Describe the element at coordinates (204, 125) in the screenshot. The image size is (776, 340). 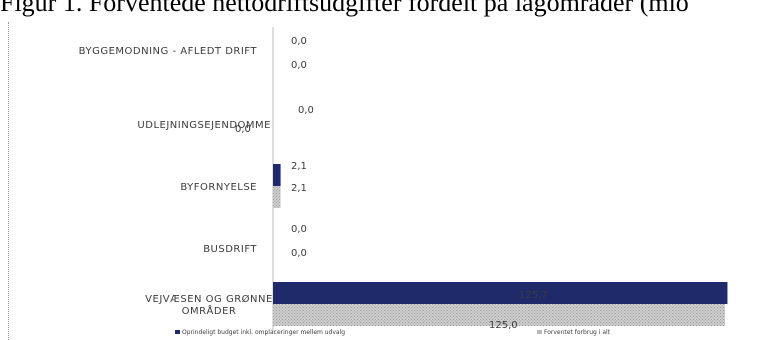
I see `category-label: UDLEJNINGSEJENDOMME` at that location.